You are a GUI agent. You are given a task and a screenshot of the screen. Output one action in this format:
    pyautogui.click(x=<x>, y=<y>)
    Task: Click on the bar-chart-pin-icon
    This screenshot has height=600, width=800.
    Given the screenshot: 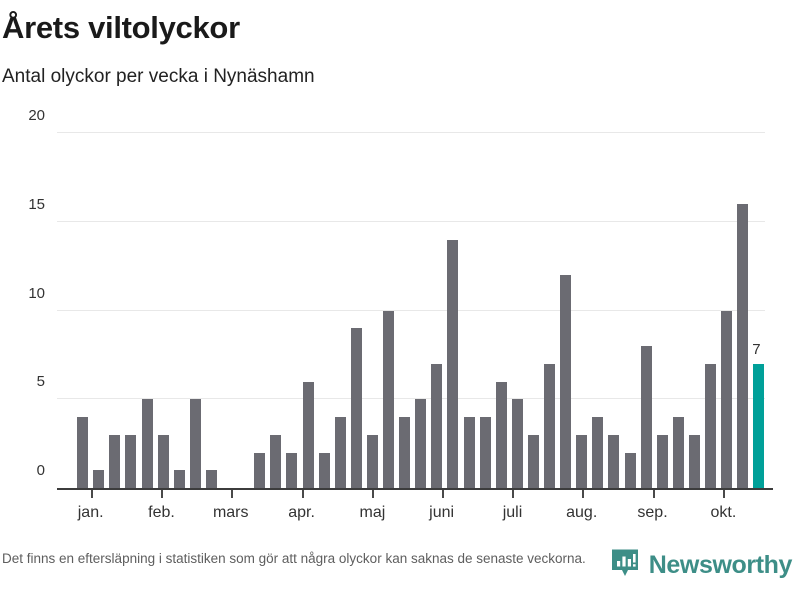 What is the action you would take?
    pyautogui.click(x=624, y=562)
    